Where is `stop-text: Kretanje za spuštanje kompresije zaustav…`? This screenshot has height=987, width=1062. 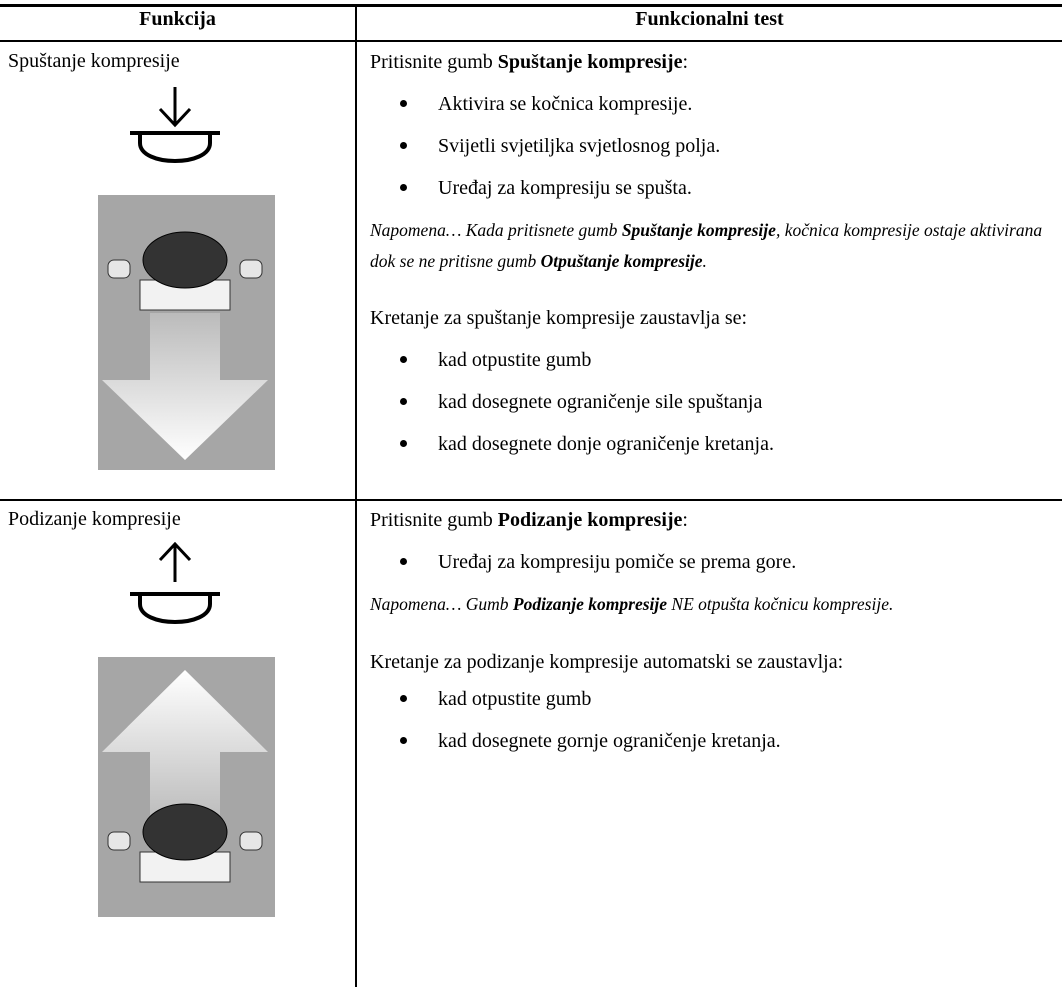 stop-text: Kretanje za spuštanje kompresije zaustav… is located at coordinates (559, 318).